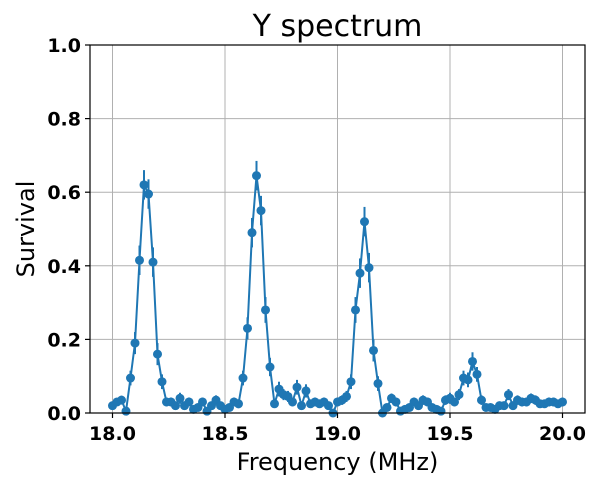 The width and height of the screenshot is (599, 487). I want to click on y-tick-label: 1.0, so click(64, 46).